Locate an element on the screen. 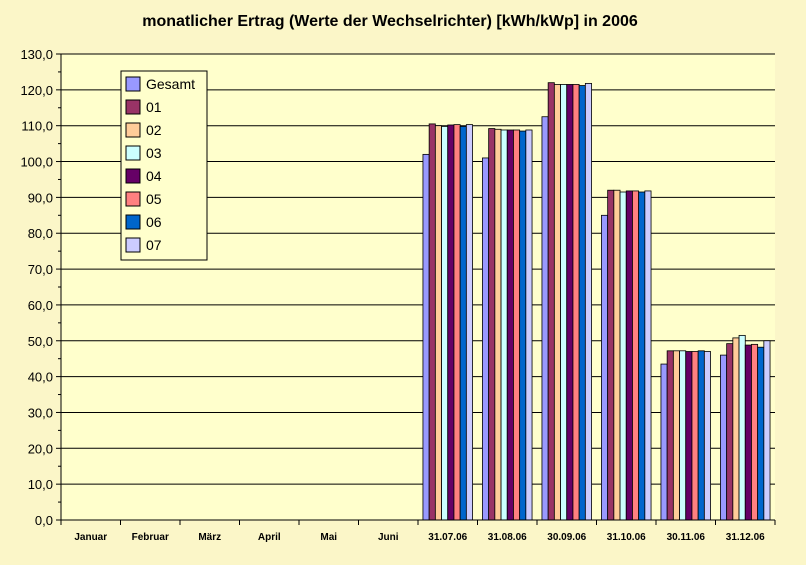 This screenshot has height=565, width=806. x-tick-label: 30.11.06 is located at coordinates (686, 537).